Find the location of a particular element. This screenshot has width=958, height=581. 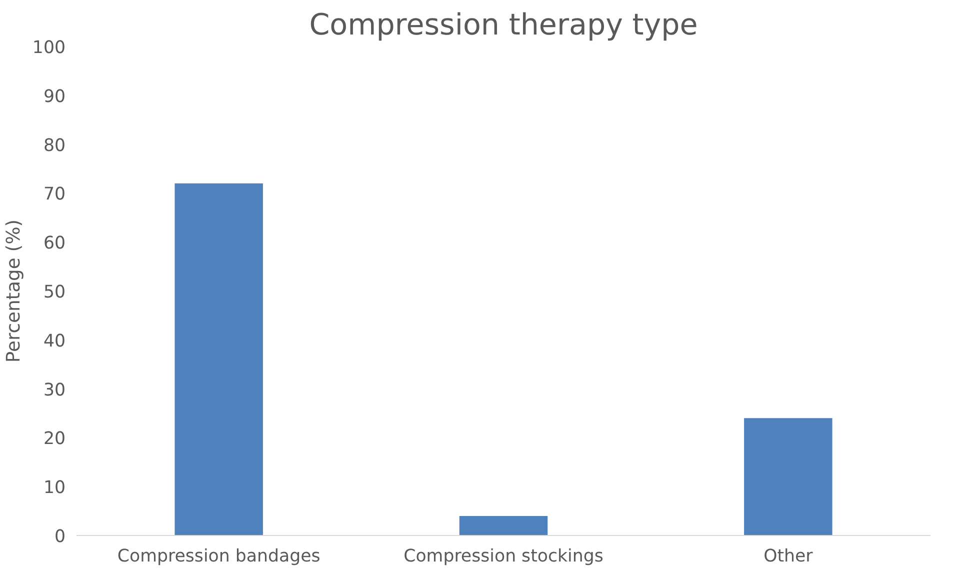

y-tick-label: 0 is located at coordinates (60, 537).